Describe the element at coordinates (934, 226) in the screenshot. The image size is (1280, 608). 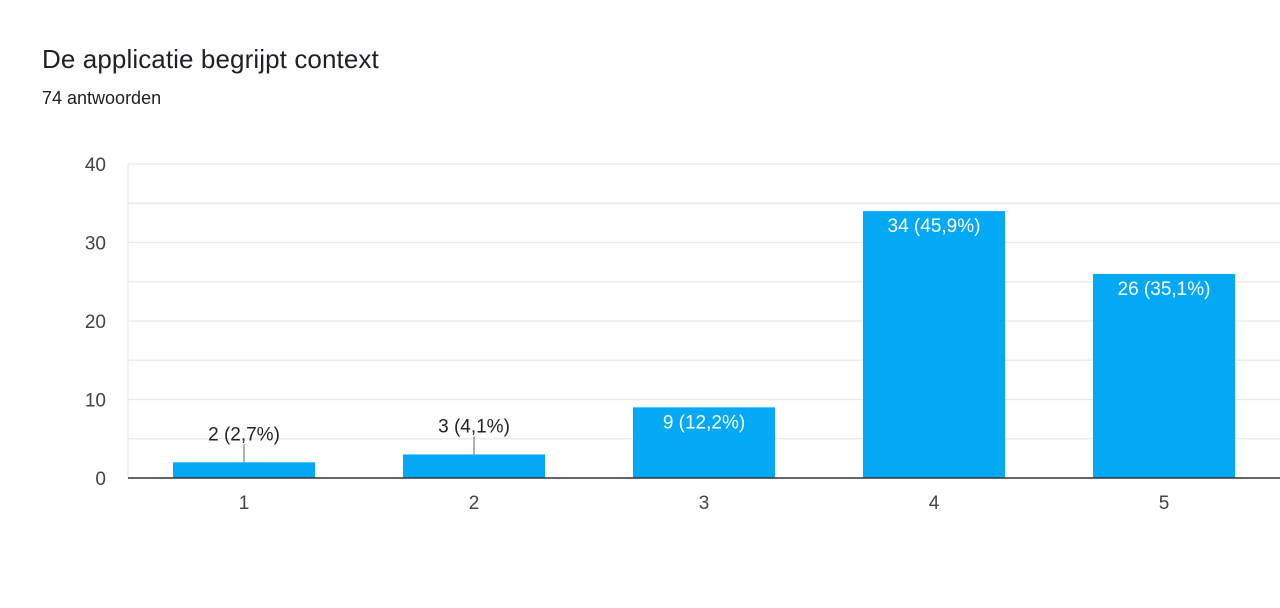
I see `data-label: 34 (45,9%)` at that location.